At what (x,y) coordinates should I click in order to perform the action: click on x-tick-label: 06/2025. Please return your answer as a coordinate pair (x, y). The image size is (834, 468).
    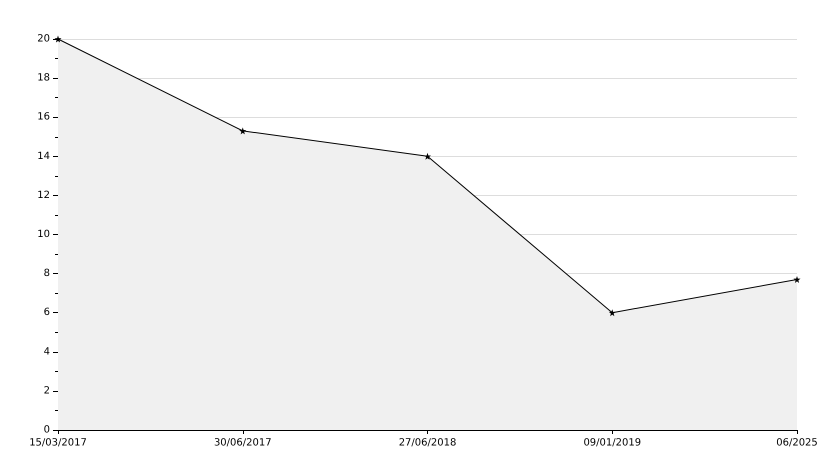
    Looking at the image, I should click on (797, 443).